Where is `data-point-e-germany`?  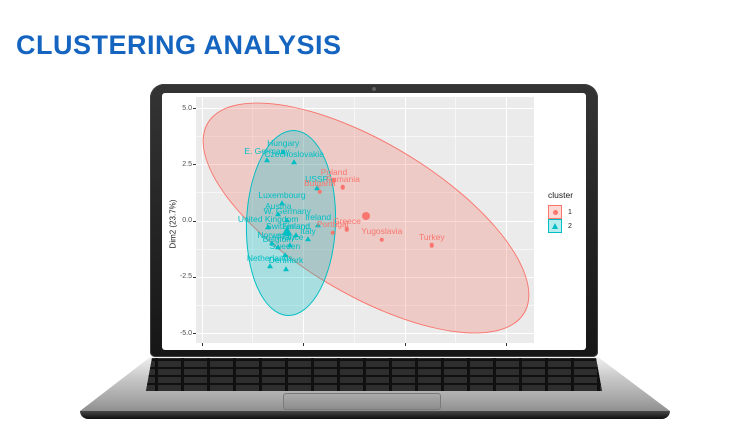 data-point-e-germany is located at coordinates (266, 160).